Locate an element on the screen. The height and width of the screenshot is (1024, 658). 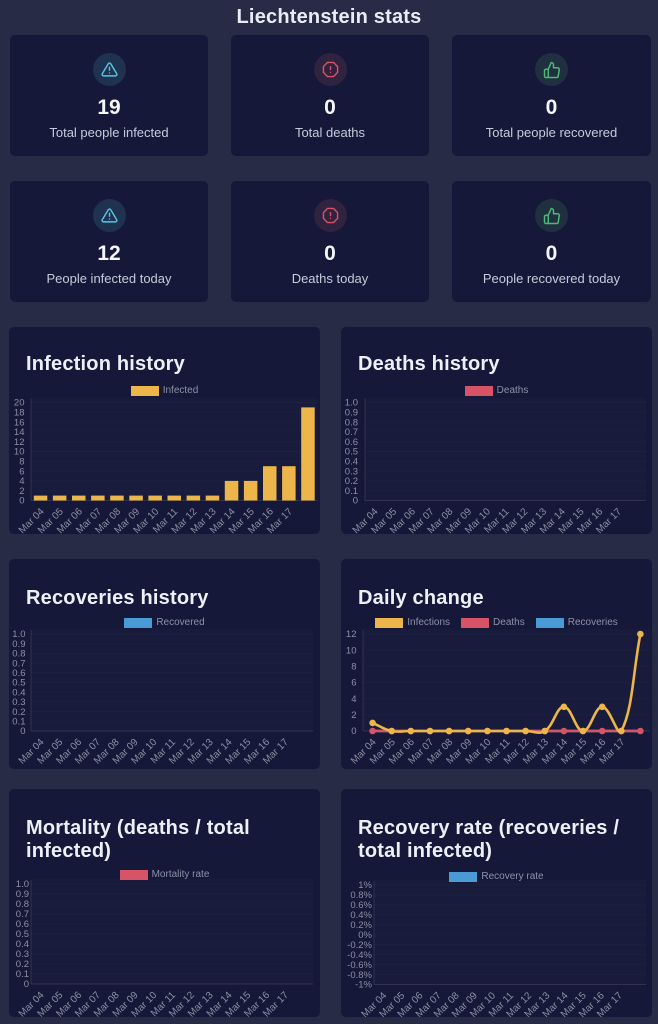
svg-text: 0.4% is located at coordinates (361, 915).